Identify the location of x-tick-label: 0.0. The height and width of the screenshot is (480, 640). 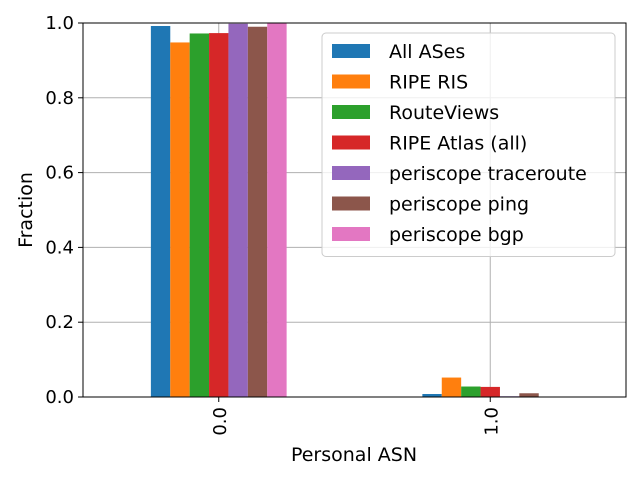
(220, 421).